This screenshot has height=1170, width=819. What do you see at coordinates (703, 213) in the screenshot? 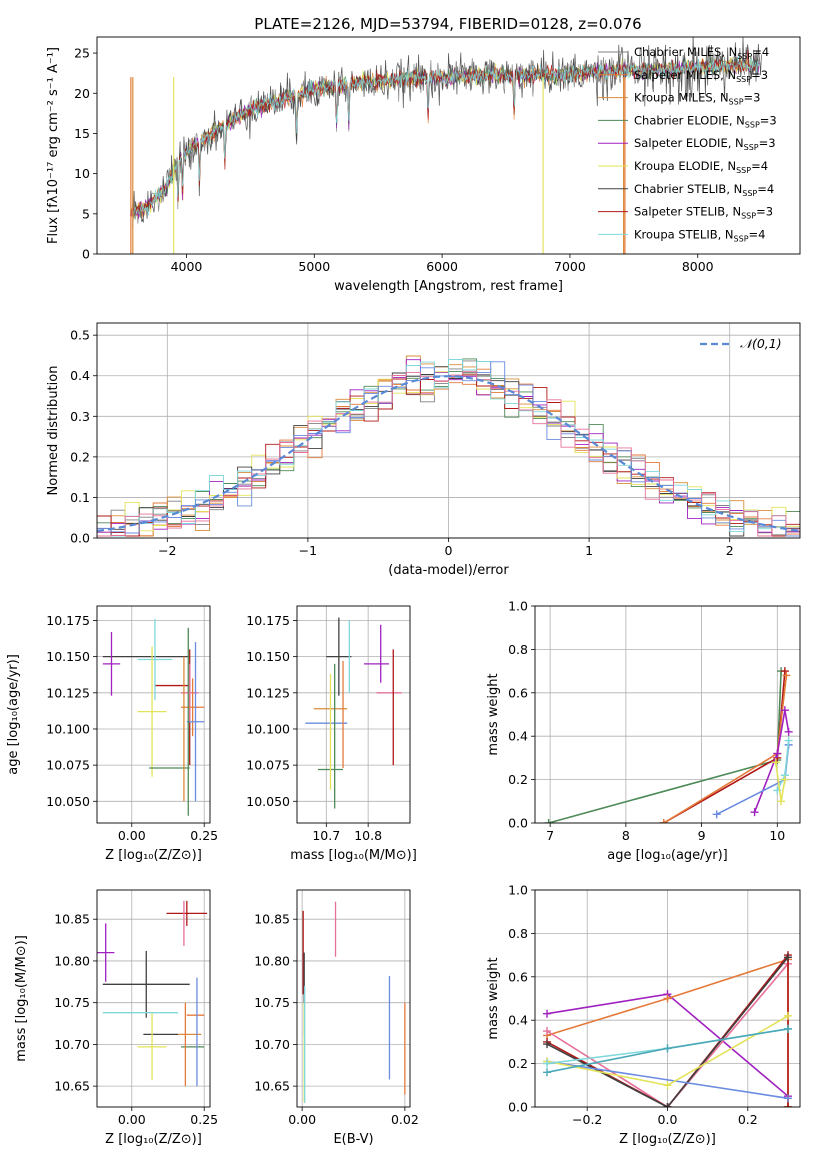
I see `legend-entry: Salpeter STELIB, NSSP=3` at bounding box center [703, 213].